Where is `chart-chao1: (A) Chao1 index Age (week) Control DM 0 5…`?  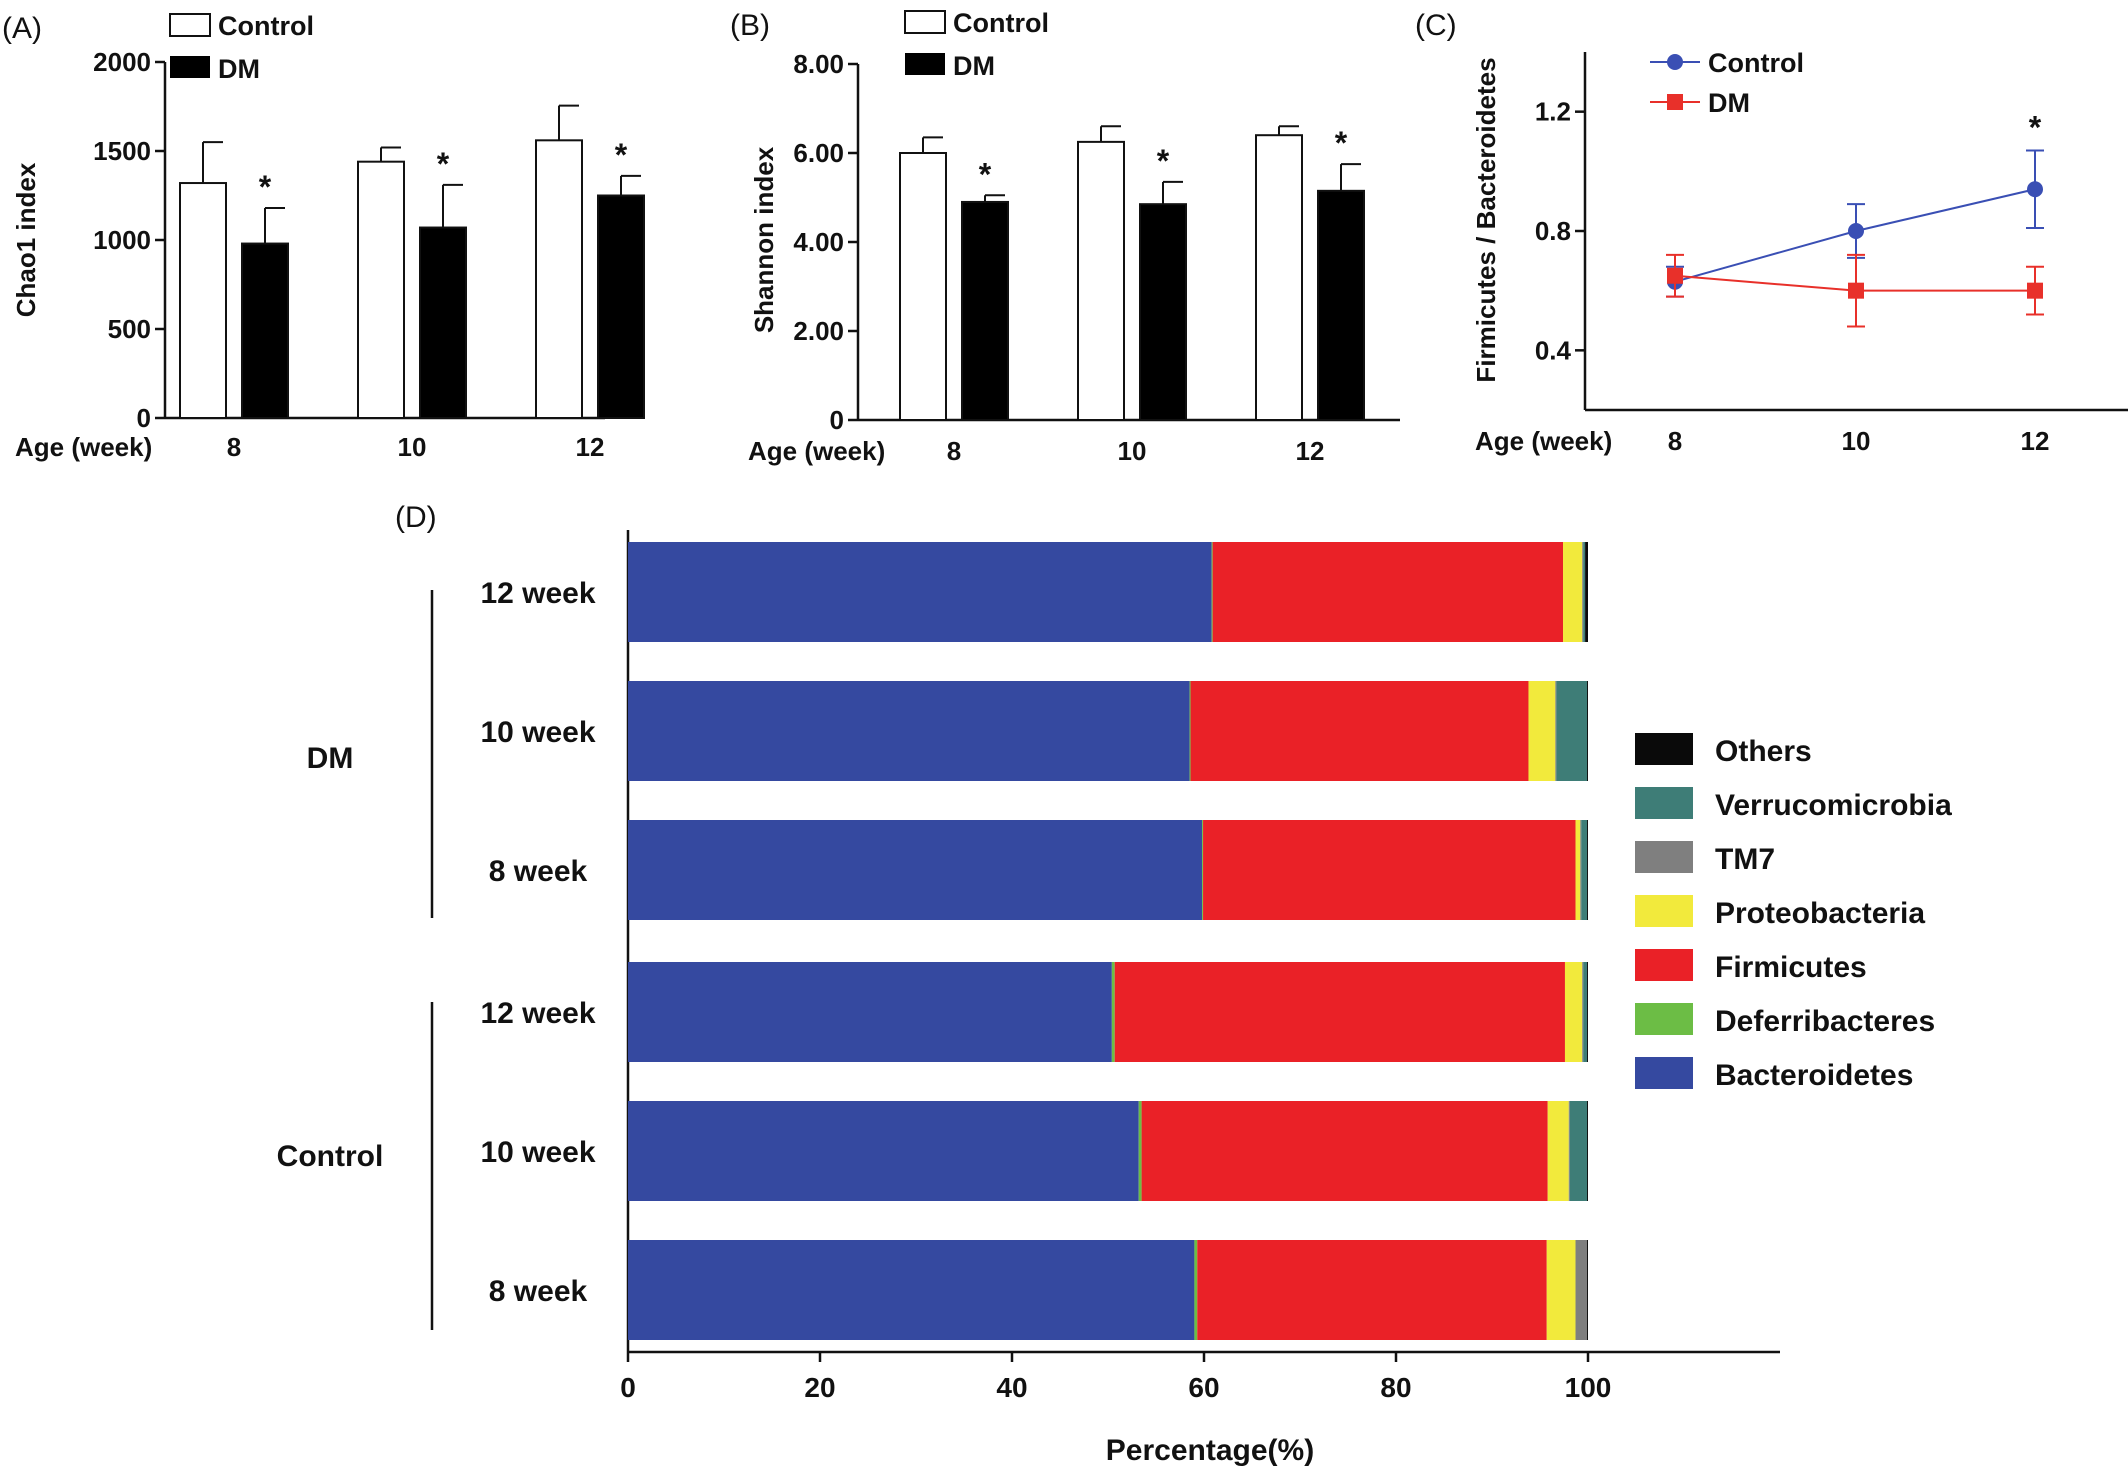 chart-chao1: (A) Chao1 index Age (week) Control DM 0 5… is located at coordinates (323, 236).